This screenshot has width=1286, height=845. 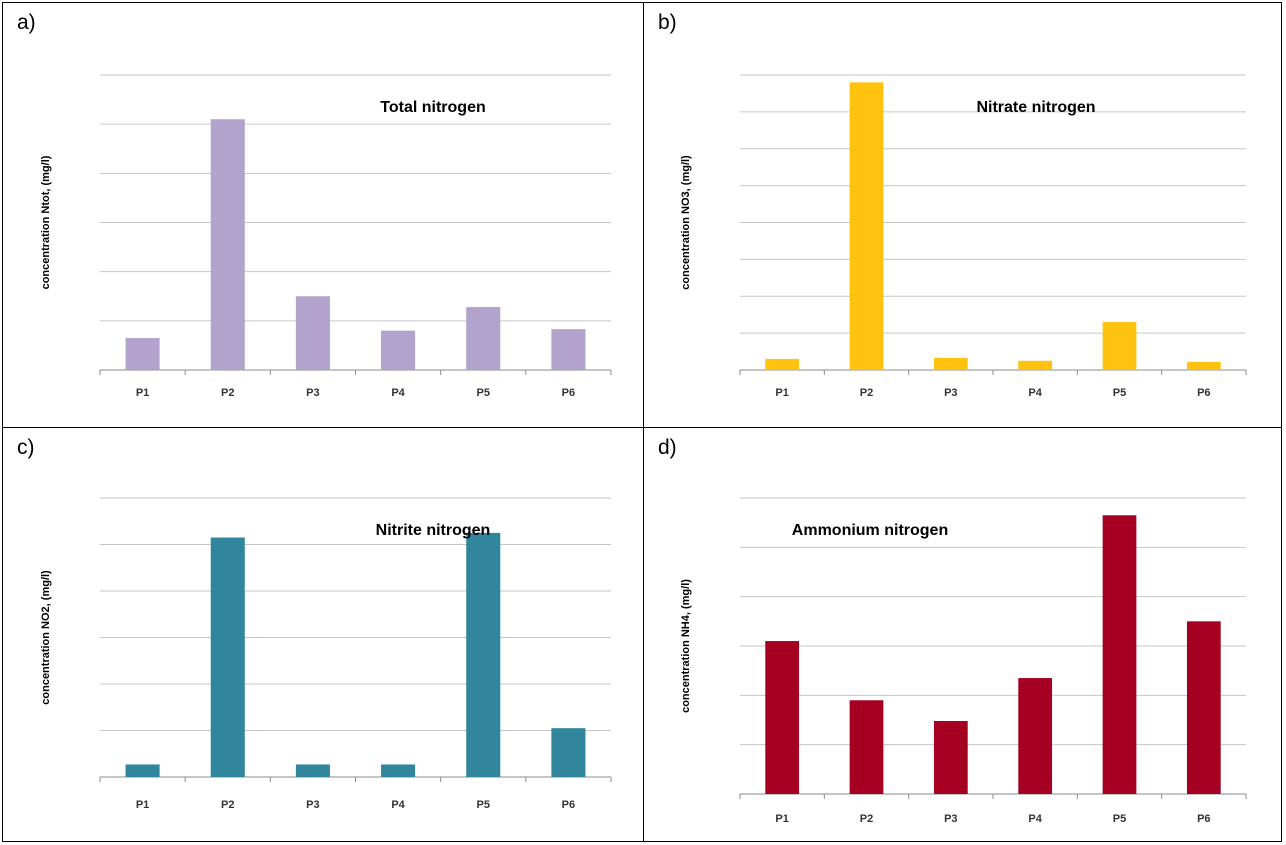 I want to click on y-axis-label: concentration NH4, (mg/l), so click(x=686, y=646).